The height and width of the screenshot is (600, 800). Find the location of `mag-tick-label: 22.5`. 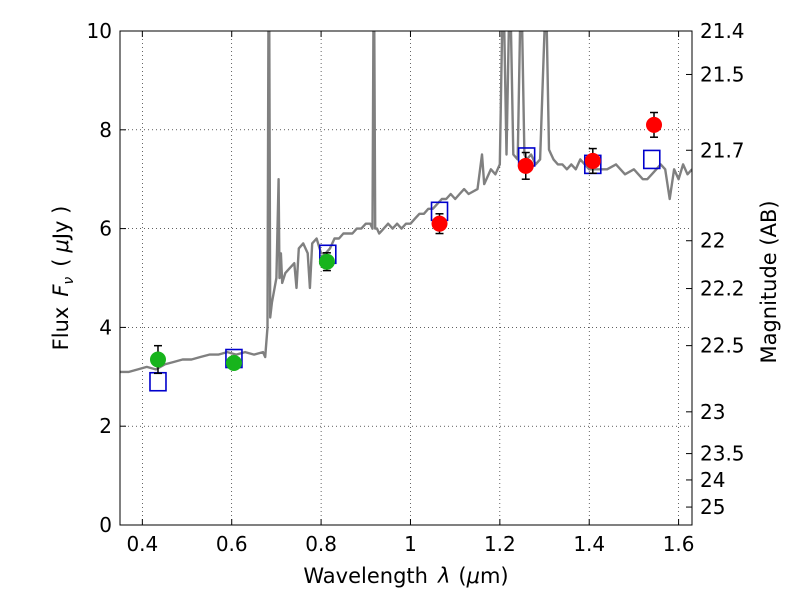

mag-tick-label: 22.5 is located at coordinates (722, 346).